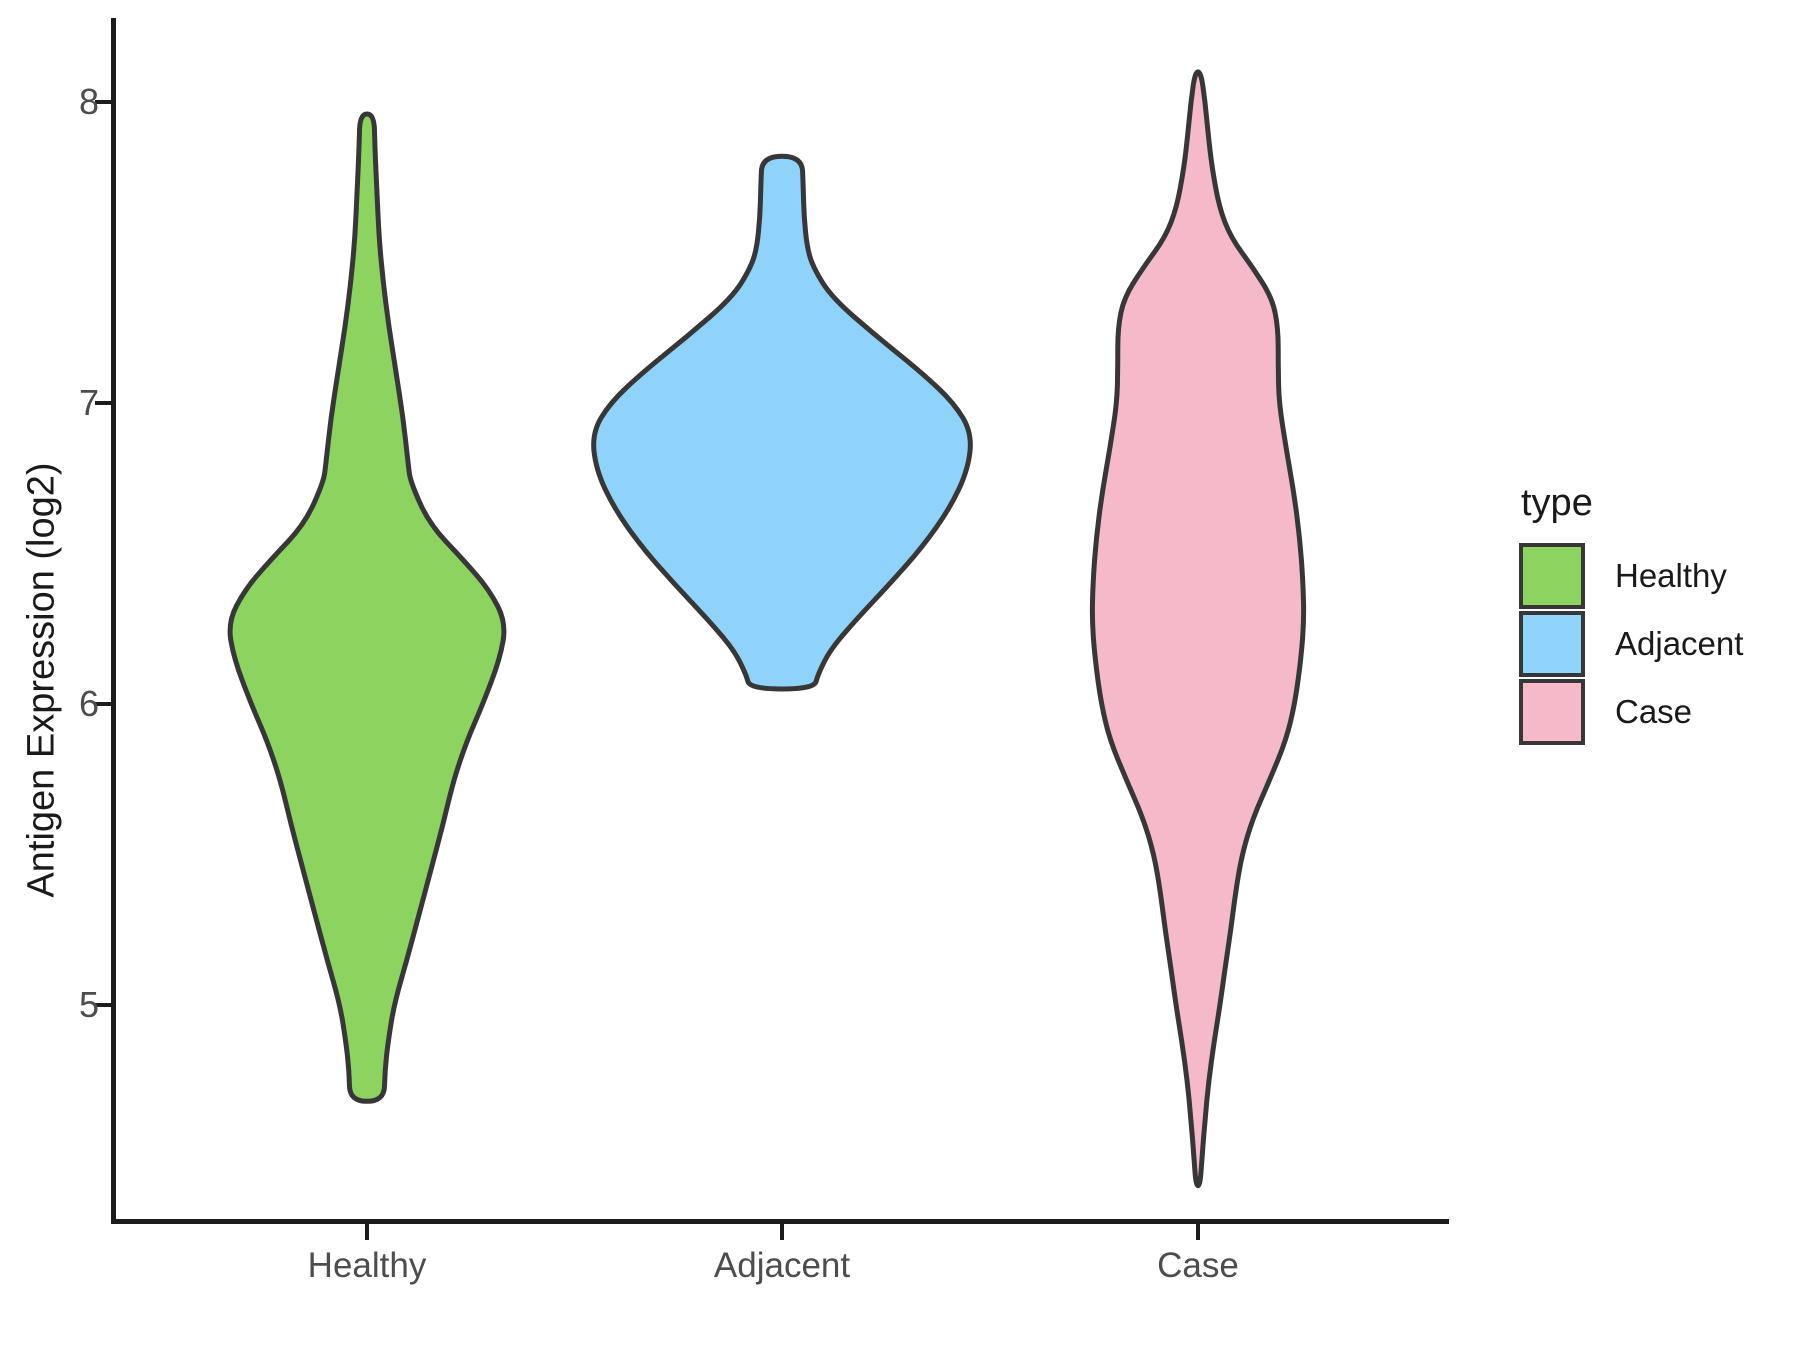 The height and width of the screenshot is (1350, 1800). What do you see at coordinates (1198, 629) in the screenshot?
I see `violin-case` at bounding box center [1198, 629].